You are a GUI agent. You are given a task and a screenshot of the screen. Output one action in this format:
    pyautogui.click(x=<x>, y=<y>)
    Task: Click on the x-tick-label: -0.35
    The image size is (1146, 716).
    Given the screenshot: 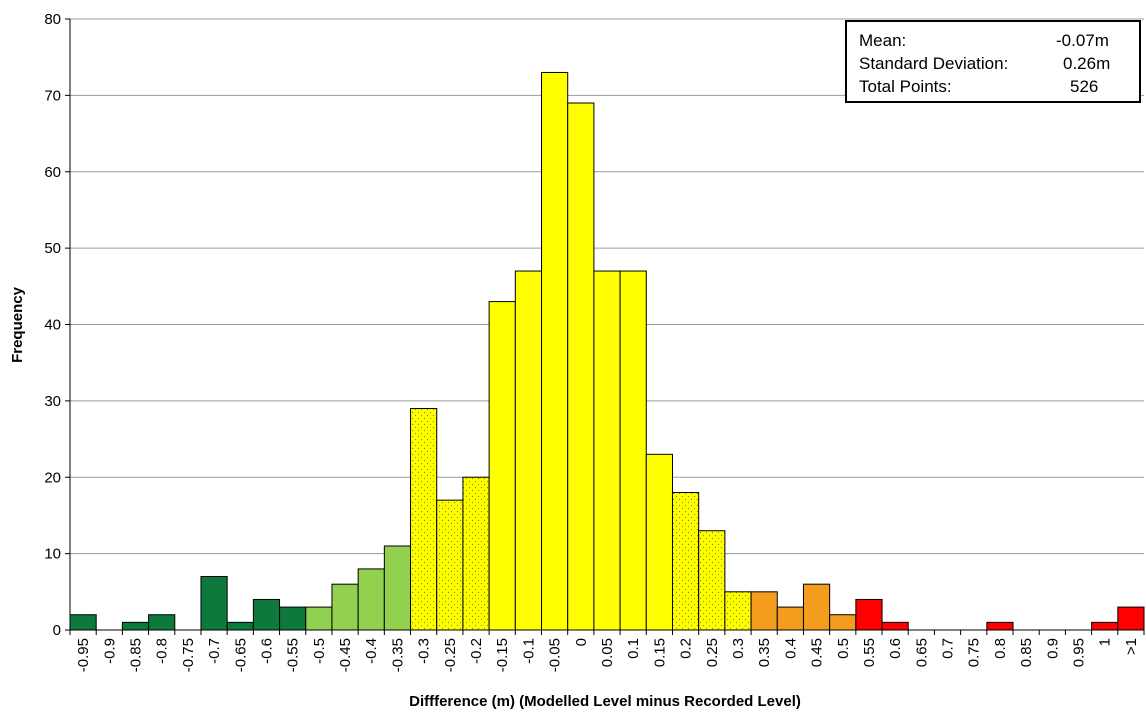 What is the action you would take?
    pyautogui.click(x=397, y=655)
    